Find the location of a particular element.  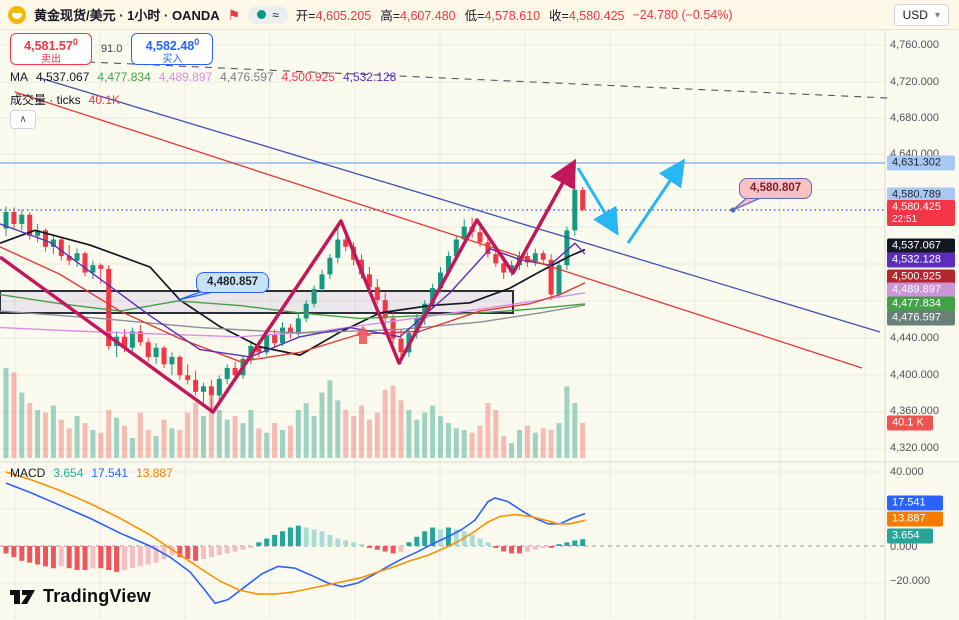

price-callout: 4,580.807 is located at coordinates (776, 188).